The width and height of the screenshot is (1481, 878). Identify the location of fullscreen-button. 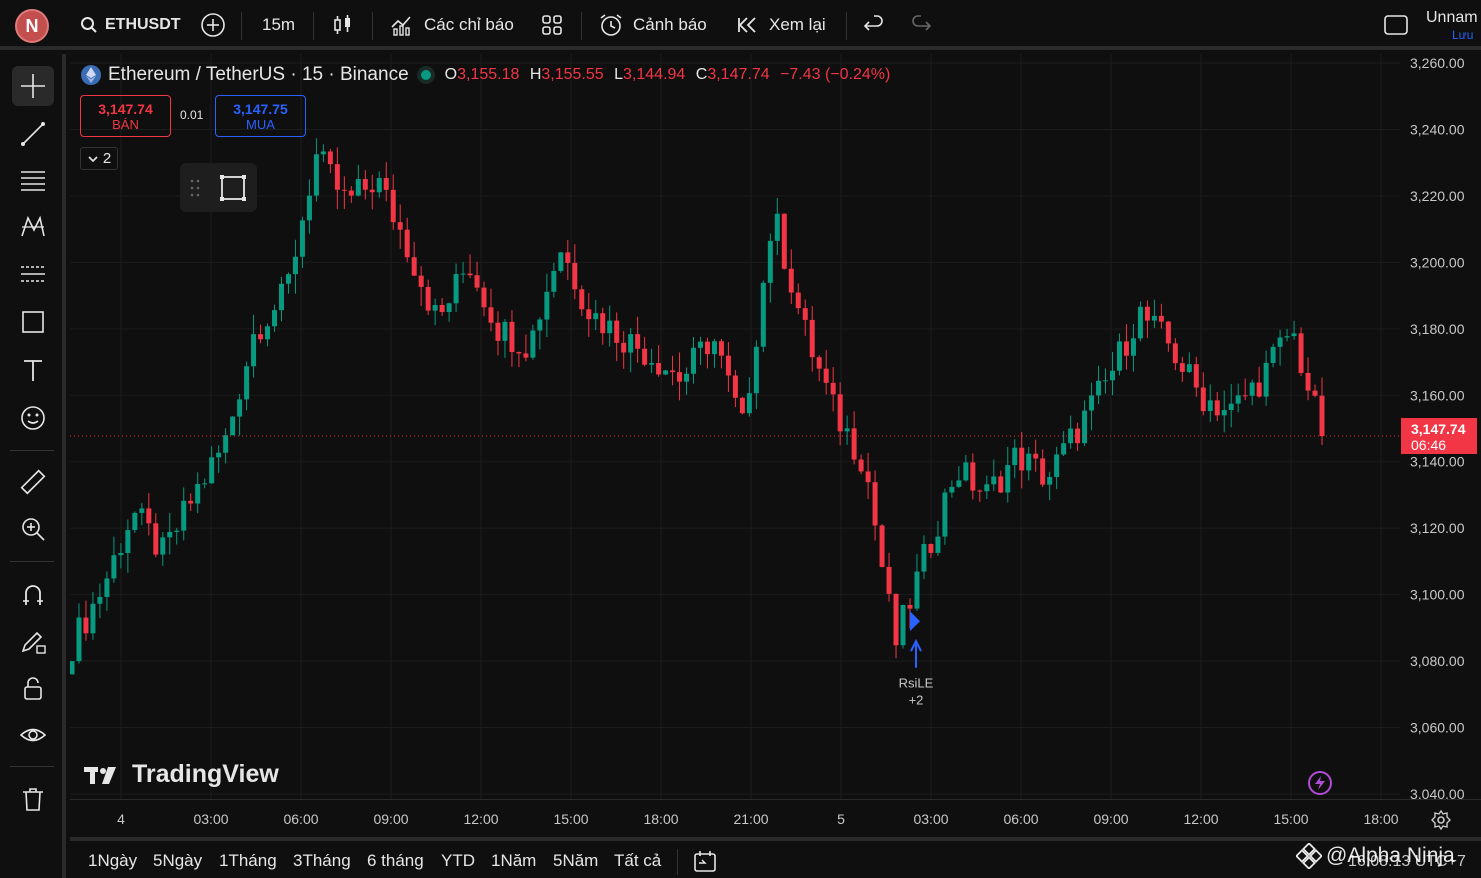
(1396, 25).